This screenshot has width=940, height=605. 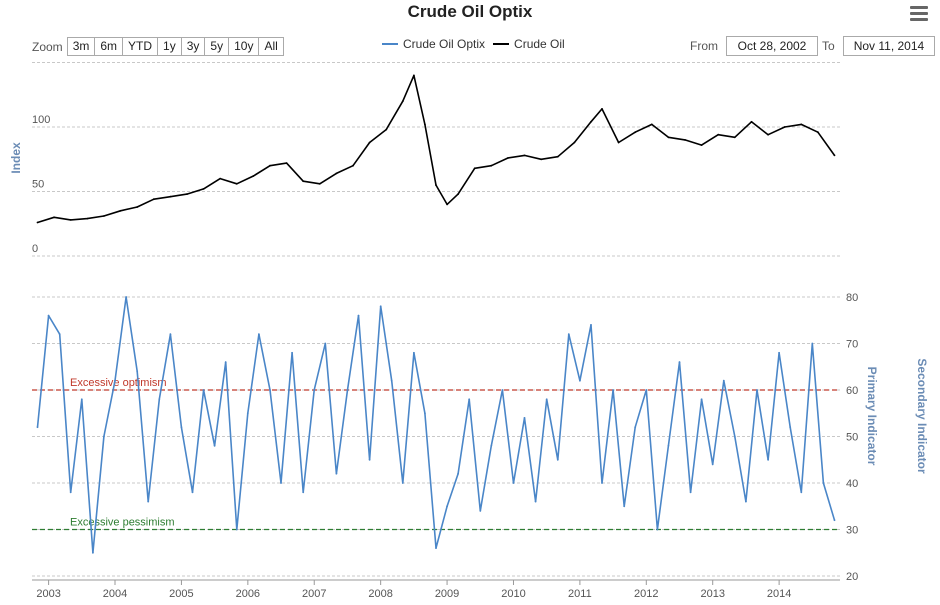 I want to click on zoom-selector: Zoom 3m 6m YTD 1y 3y 5y 10y All, so click(x=158, y=46).